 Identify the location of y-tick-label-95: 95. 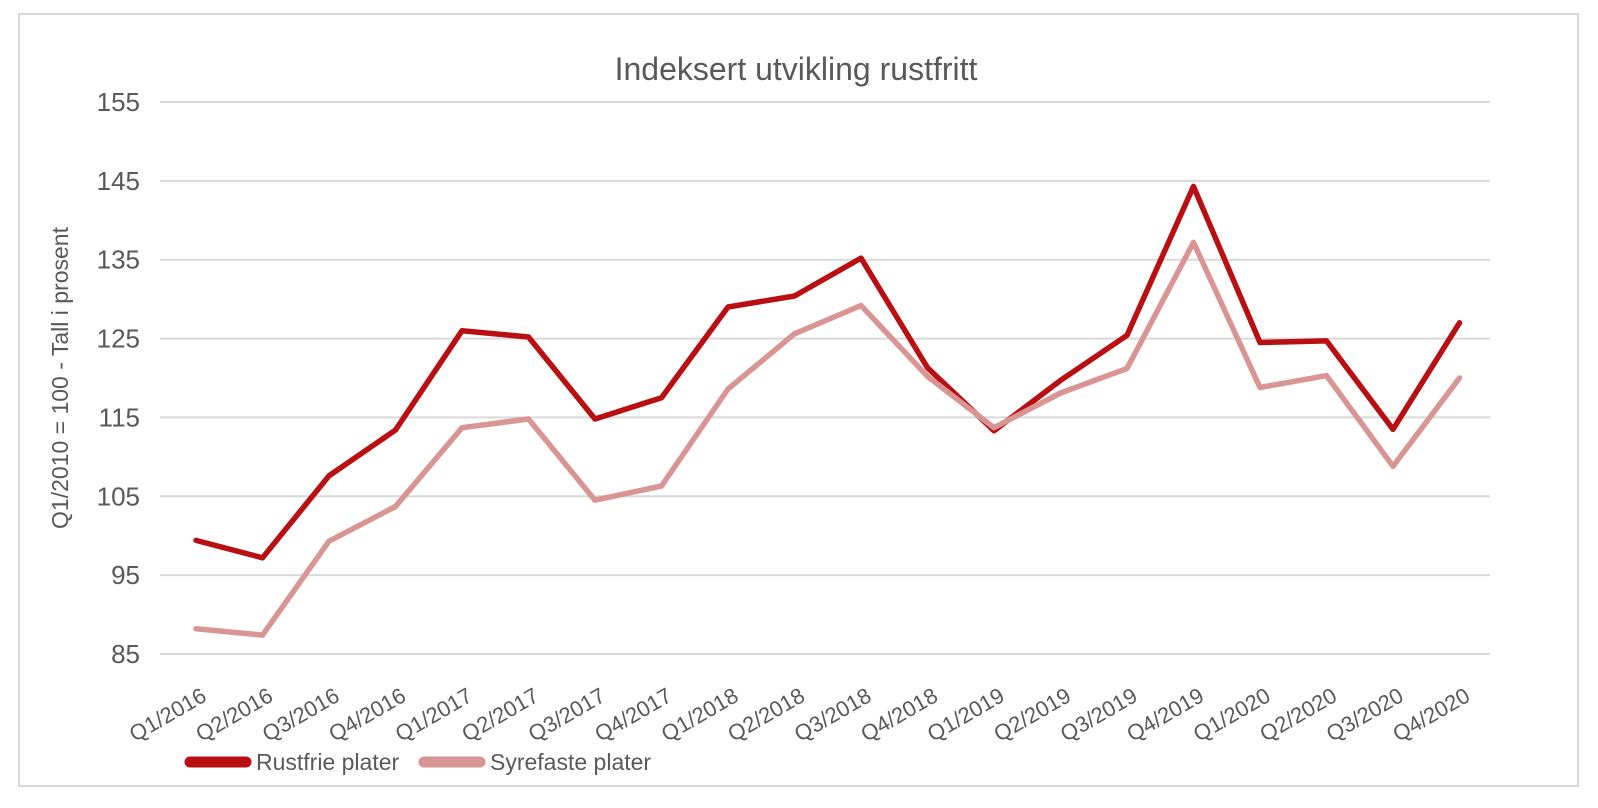
(125, 575).